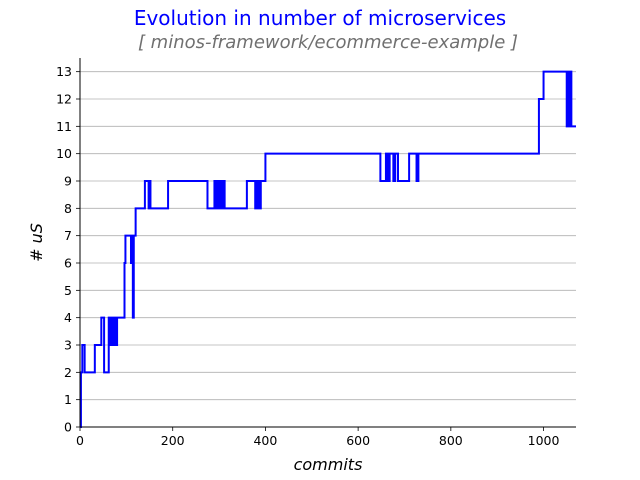  I want to click on y-tick-label: 9, so click(68, 181).